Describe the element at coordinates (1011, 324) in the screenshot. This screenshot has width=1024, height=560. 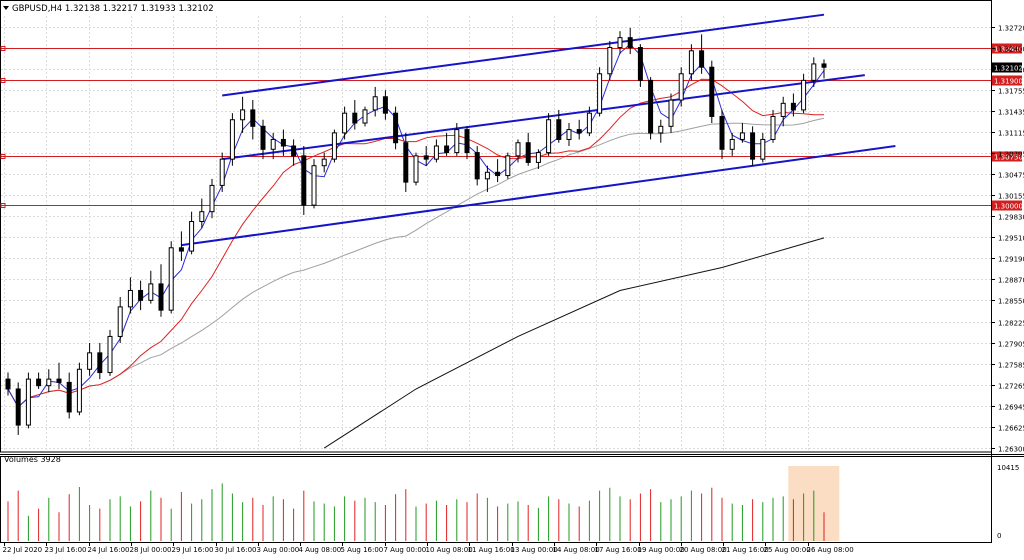
I see `price-tick-label: 1.28225` at that location.